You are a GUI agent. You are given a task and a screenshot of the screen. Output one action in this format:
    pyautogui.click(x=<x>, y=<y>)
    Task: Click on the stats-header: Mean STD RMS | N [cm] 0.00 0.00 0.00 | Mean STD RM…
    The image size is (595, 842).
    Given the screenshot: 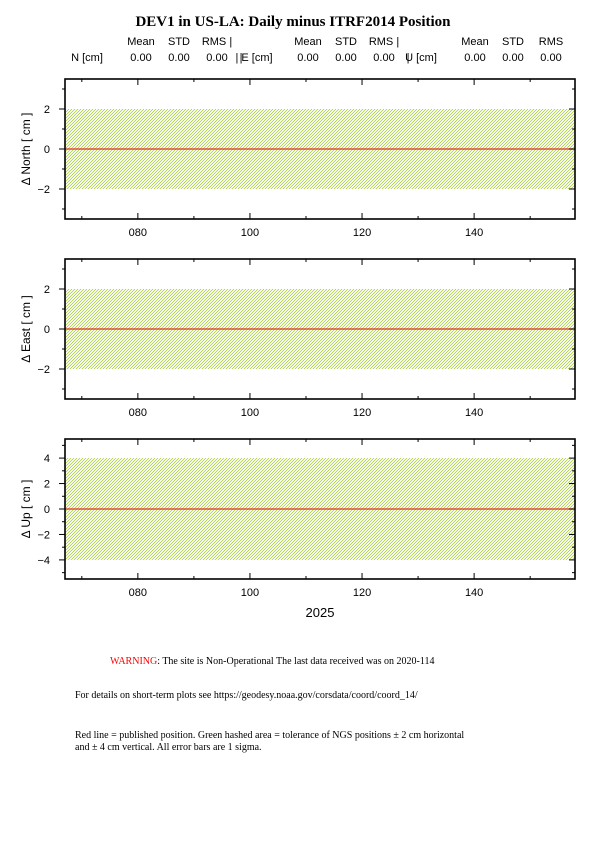 What is the action you would take?
    pyautogui.click(x=317, y=50)
    